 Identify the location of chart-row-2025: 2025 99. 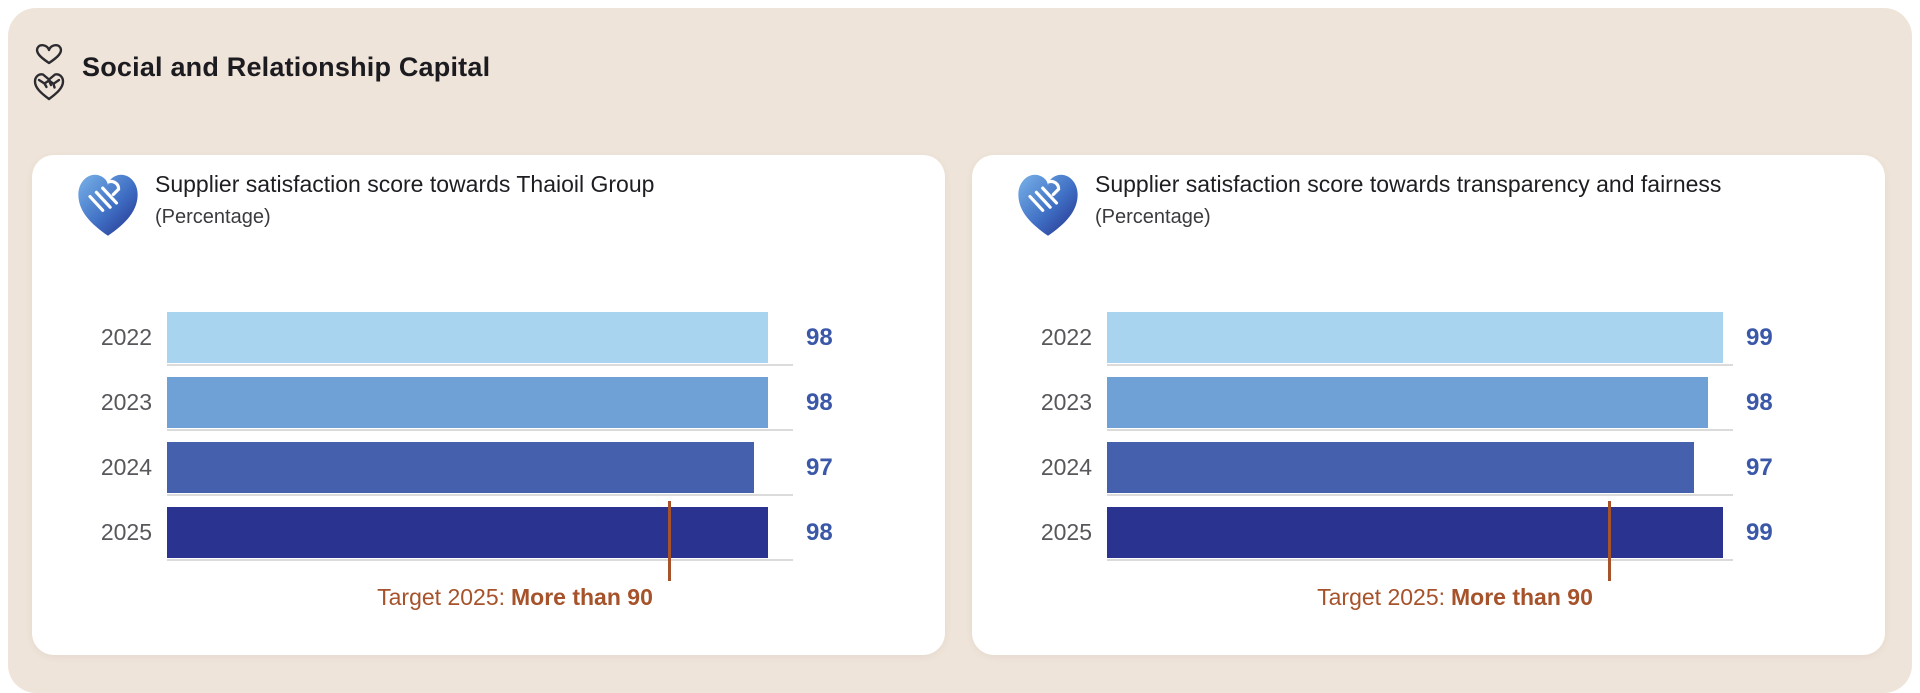
(1427, 534).